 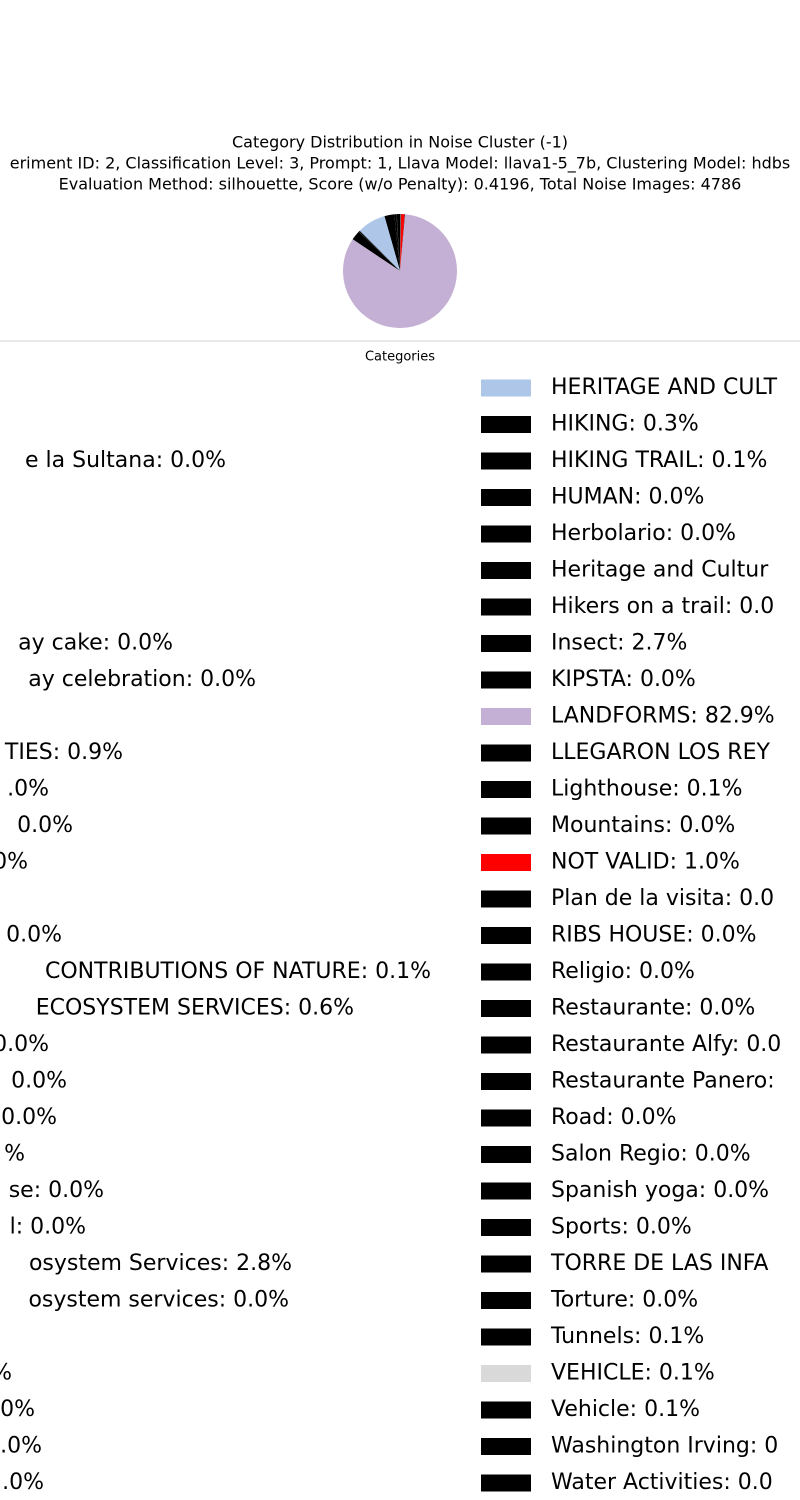 What do you see at coordinates (662, 898) in the screenshot?
I see `legend-label: Plan de la visita: 0.0` at bounding box center [662, 898].